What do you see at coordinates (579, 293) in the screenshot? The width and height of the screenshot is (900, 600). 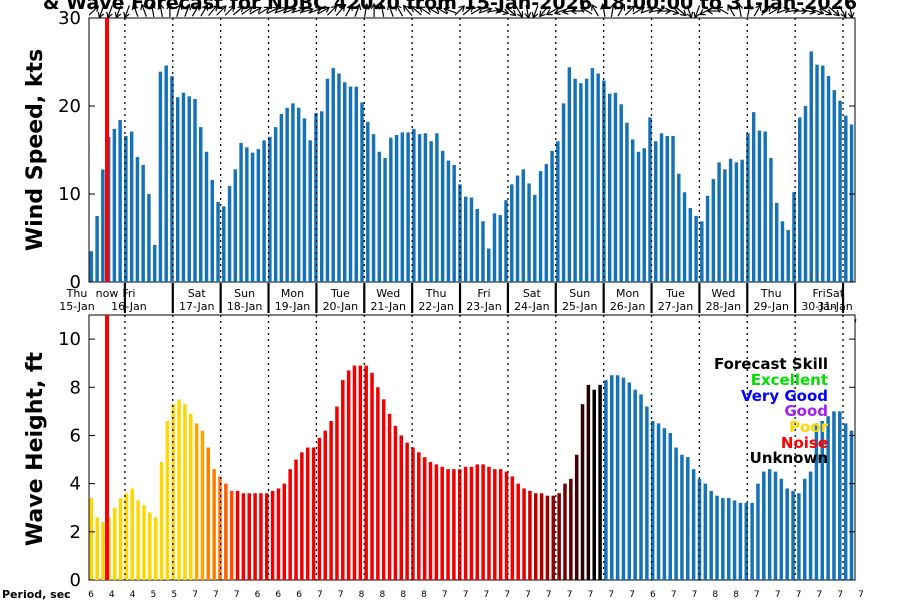 I see `day-weekday: Sun` at bounding box center [579, 293].